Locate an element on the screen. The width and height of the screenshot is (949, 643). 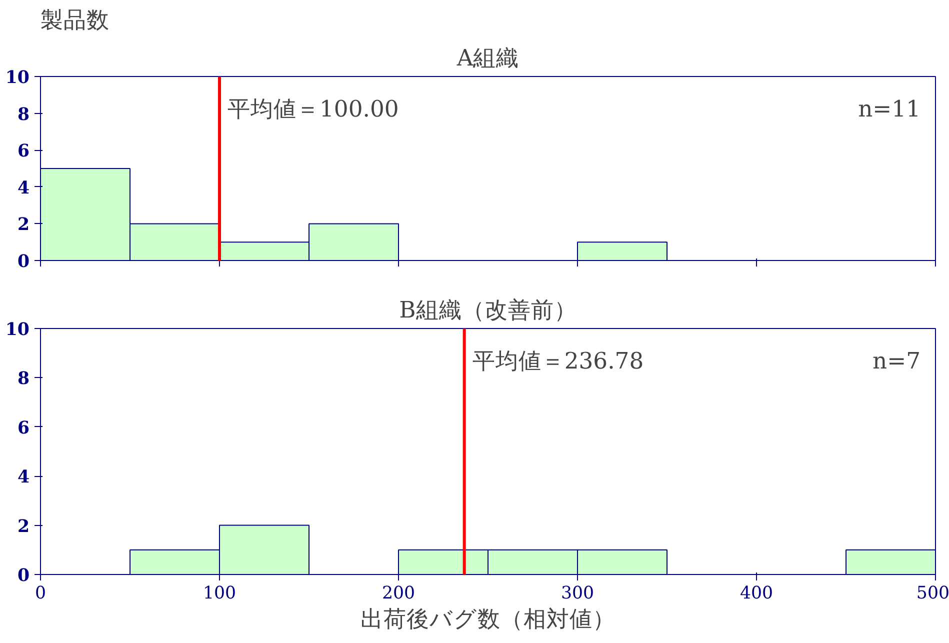
annotation: n=7 is located at coordinates (896, 361).